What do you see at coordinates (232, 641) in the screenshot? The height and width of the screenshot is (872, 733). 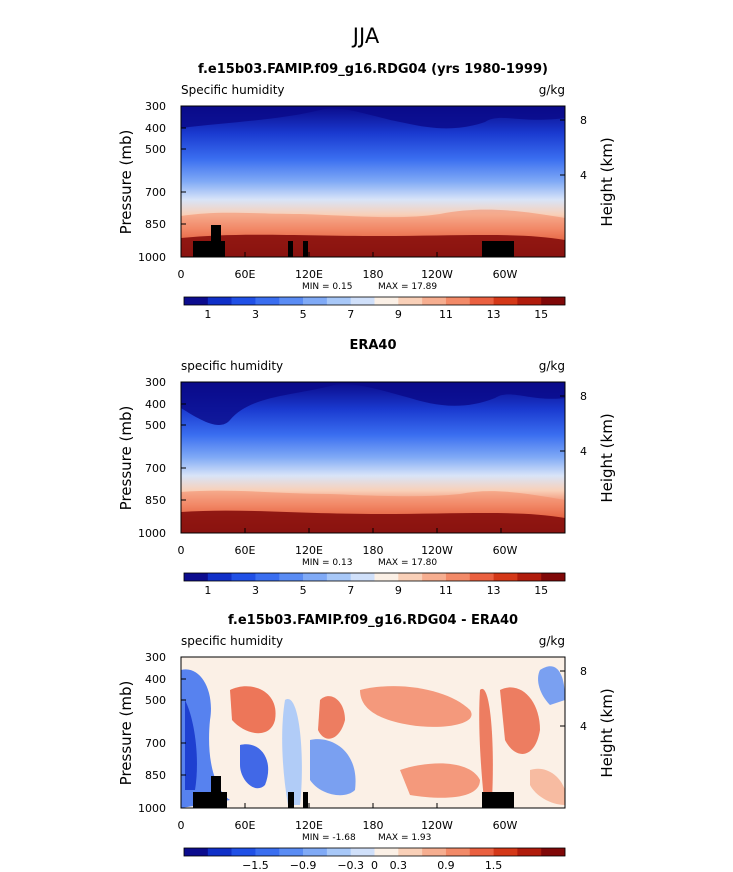 I see `variable-label: specific humidity` at bounding box center [232, 641].